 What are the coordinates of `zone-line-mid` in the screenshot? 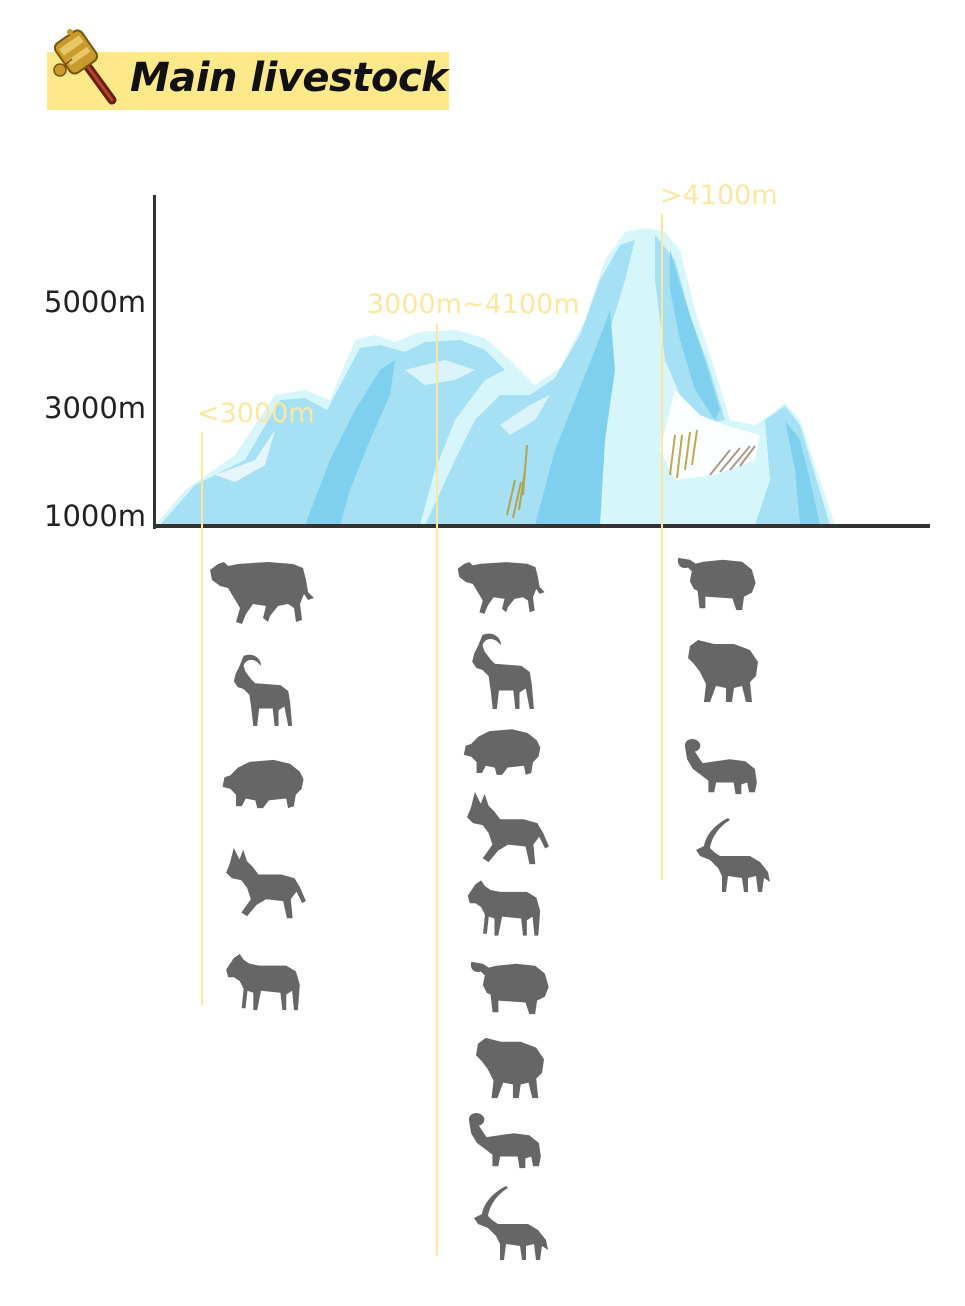 It's located at (437, 790).